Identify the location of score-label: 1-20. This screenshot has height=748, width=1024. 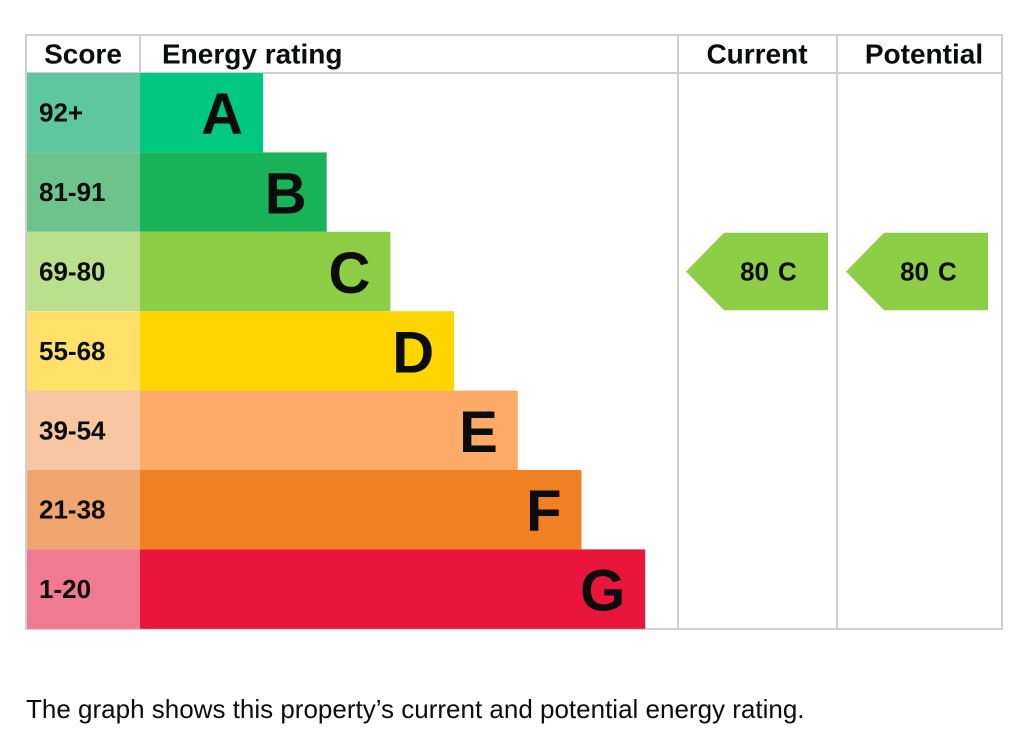
(65, 589).